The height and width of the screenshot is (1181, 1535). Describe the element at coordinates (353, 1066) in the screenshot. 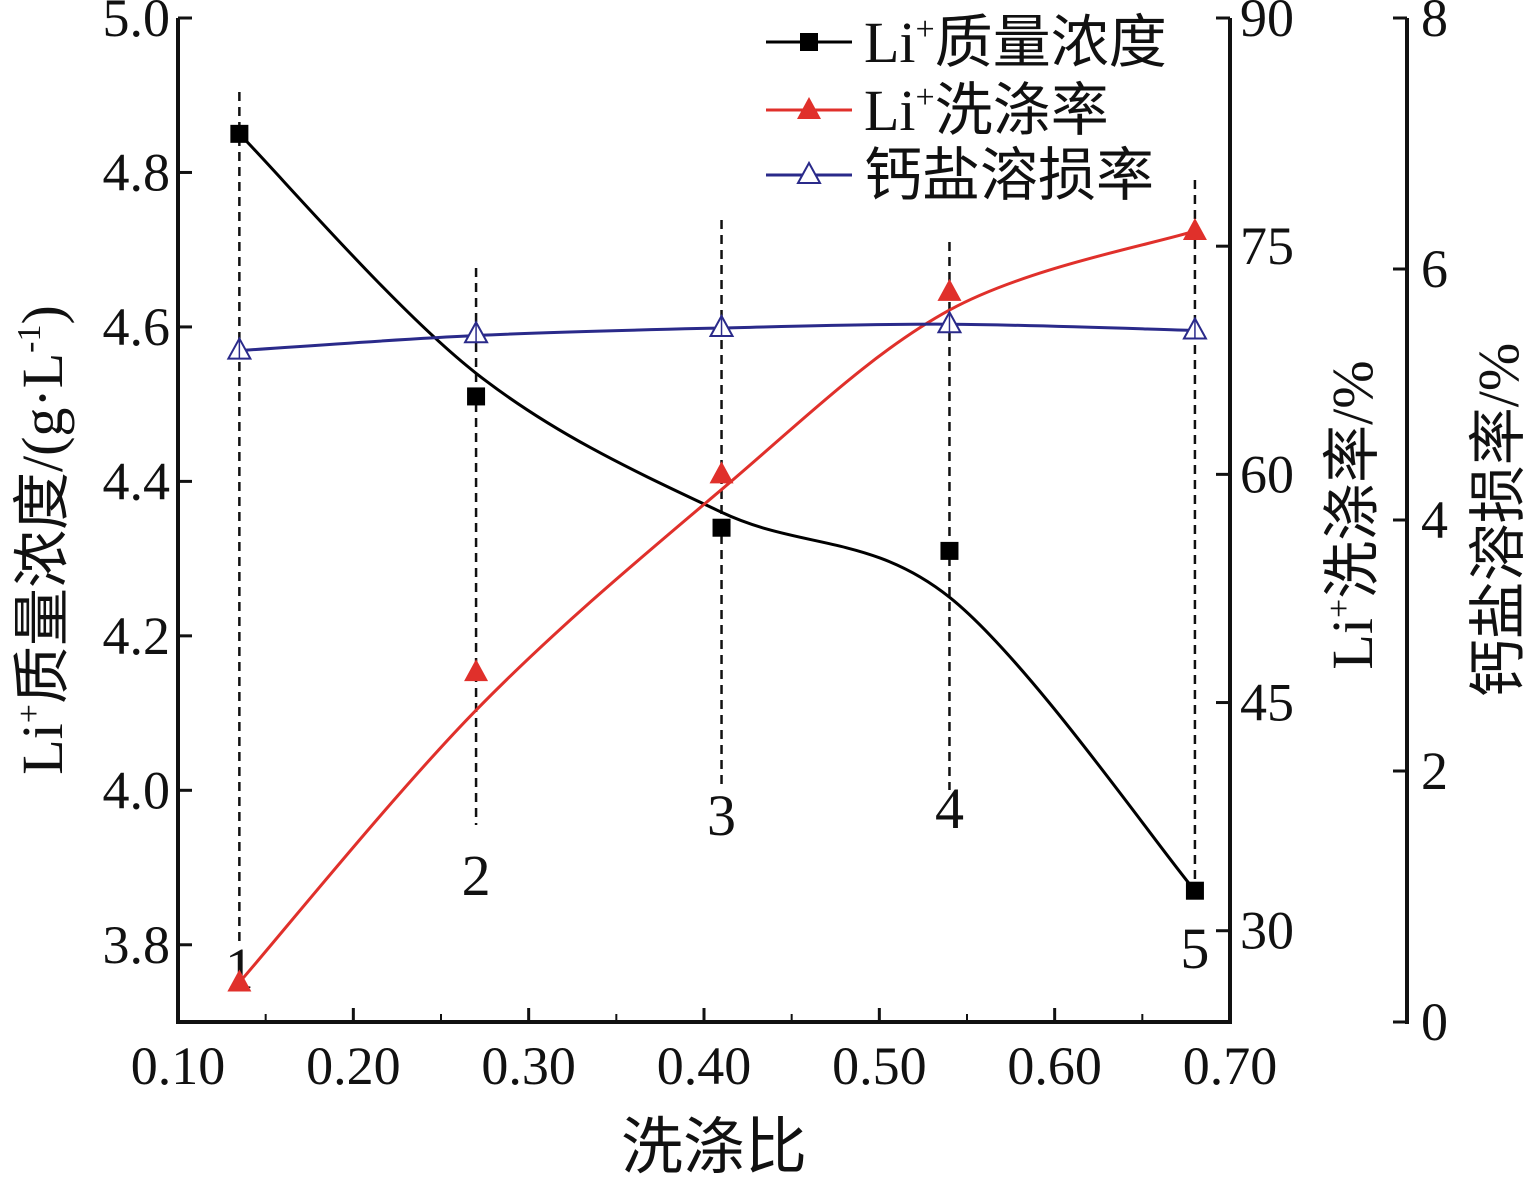

I see `x-tick-label: 0.20` at that location.